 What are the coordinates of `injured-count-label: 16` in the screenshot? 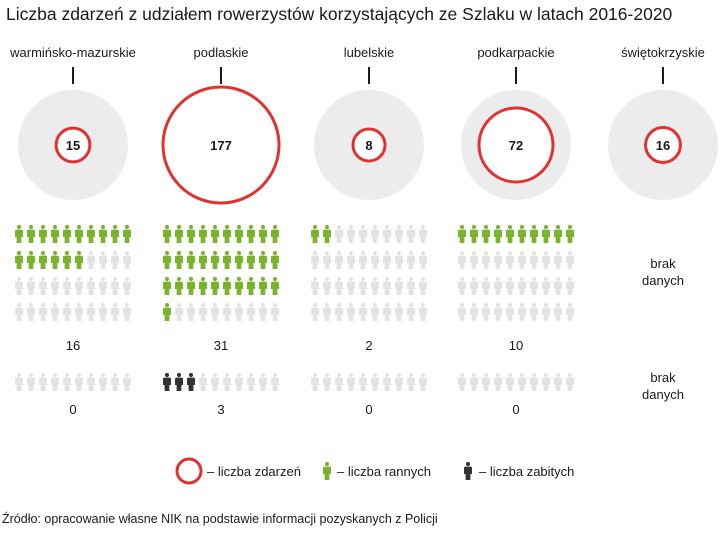 It's located at (73, 345).